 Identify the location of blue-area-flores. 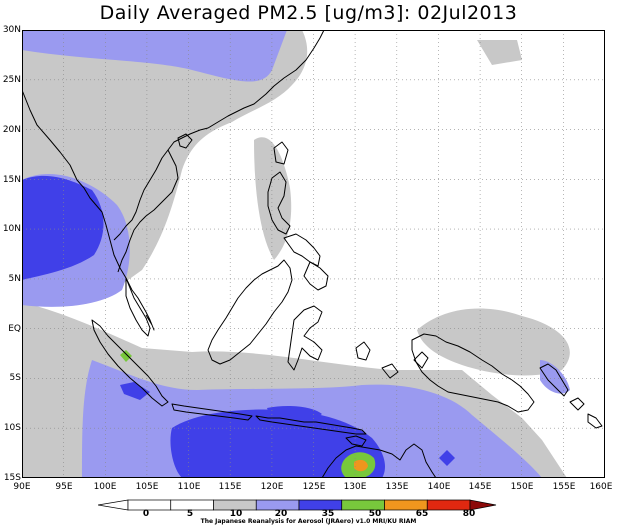
(294, 413).